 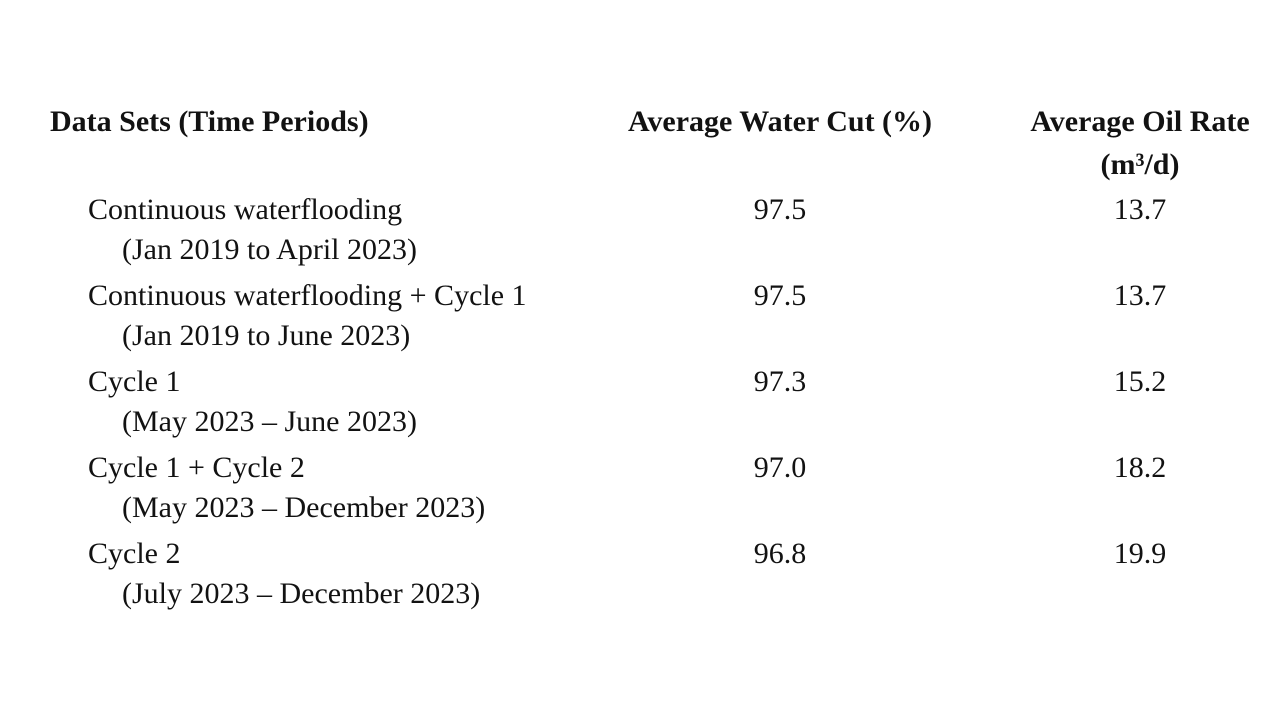 What do you see at coordinates (307, 295) in the screenshot?
I see `dataset-name: Continuous waterflooding + Cycle 1` at bounding box center [307, 295].